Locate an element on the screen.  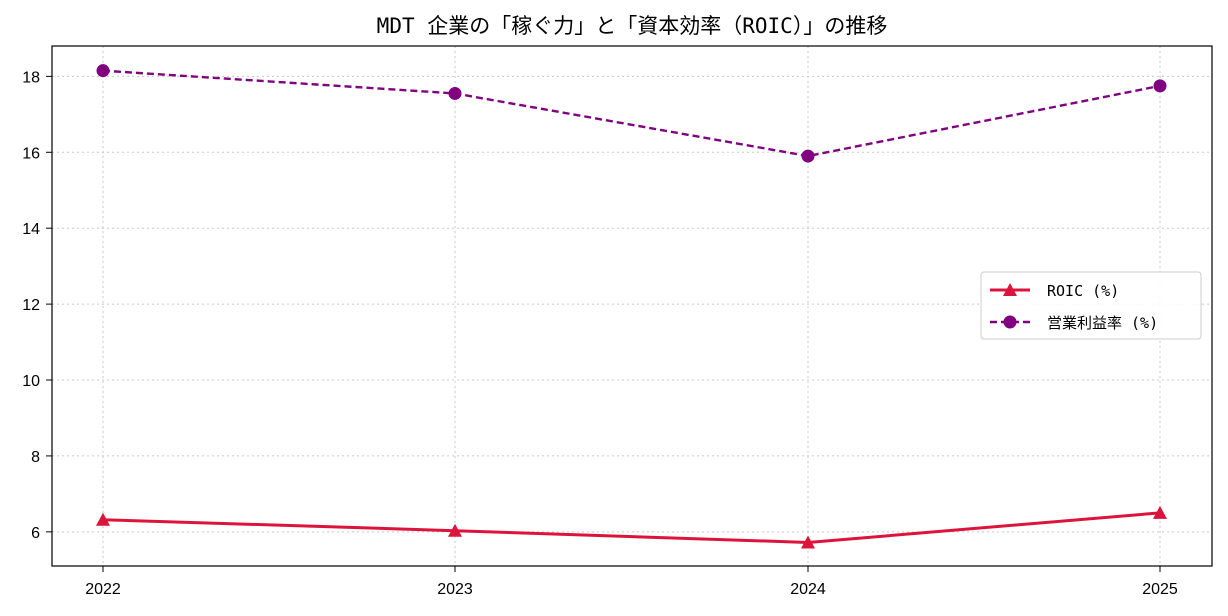
y-tick-label: 6 is located at coordinates (35, 533).